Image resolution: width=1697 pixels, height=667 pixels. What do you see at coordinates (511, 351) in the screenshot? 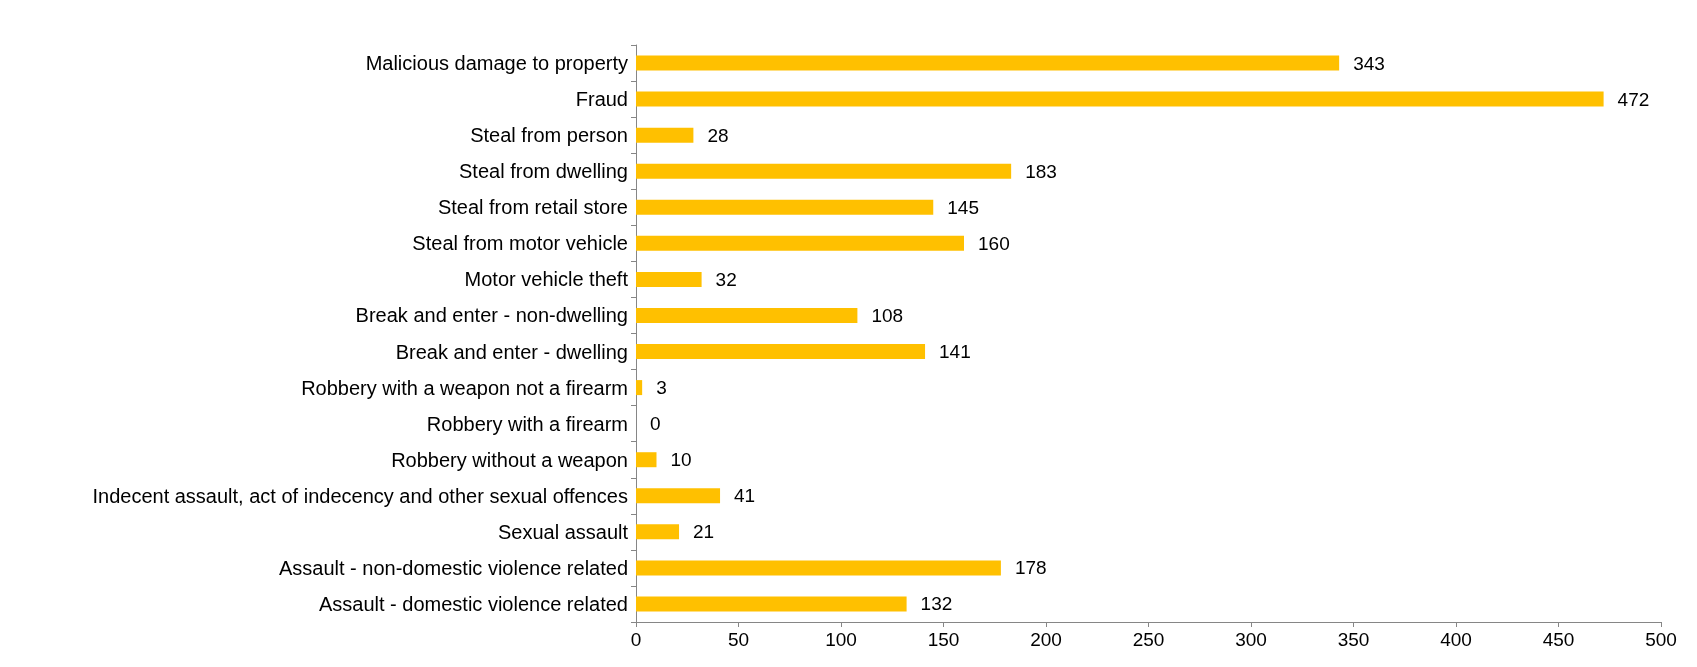
I see `y-tick-label: Break and enter - dwelling` at bounding box center [511, 351].